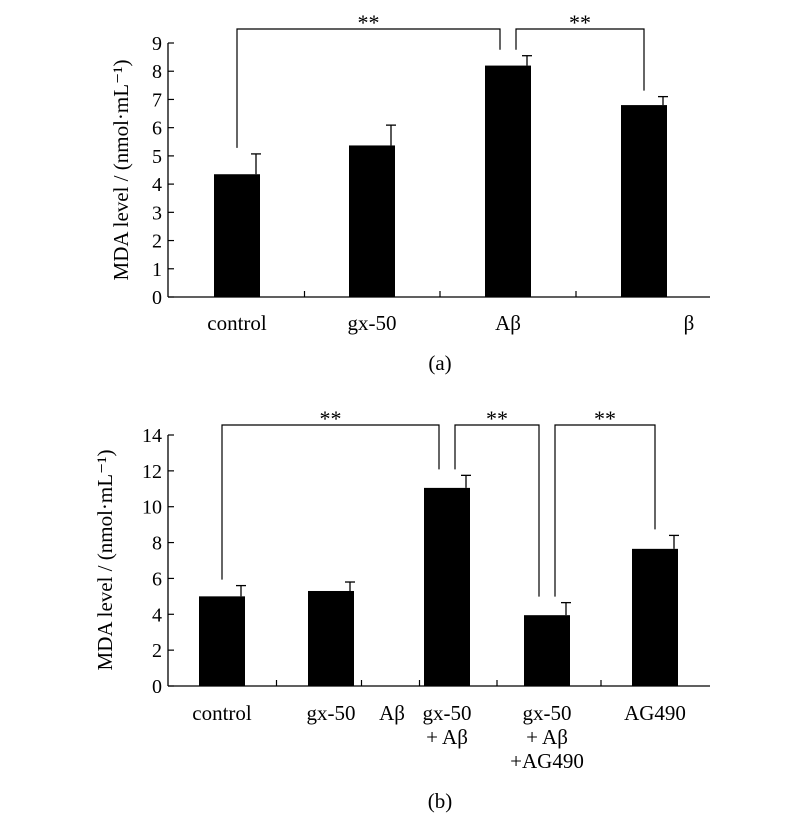 This screenshot has height=830, width=800. I want to click on y-tick-label: 1, so click(157, 270).